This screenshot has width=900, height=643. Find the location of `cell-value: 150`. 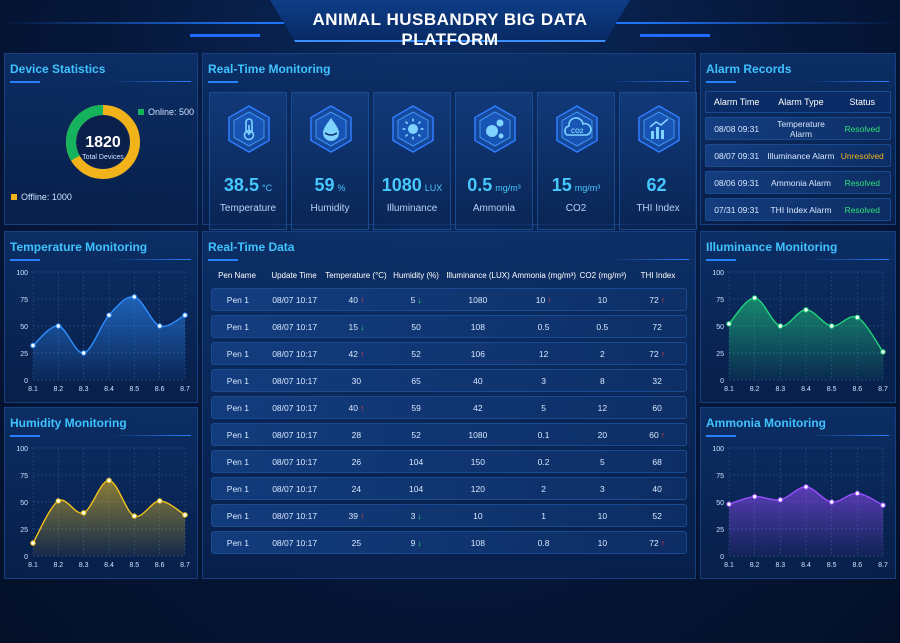

cell-value: 150 is located at coordinates (477, 461).